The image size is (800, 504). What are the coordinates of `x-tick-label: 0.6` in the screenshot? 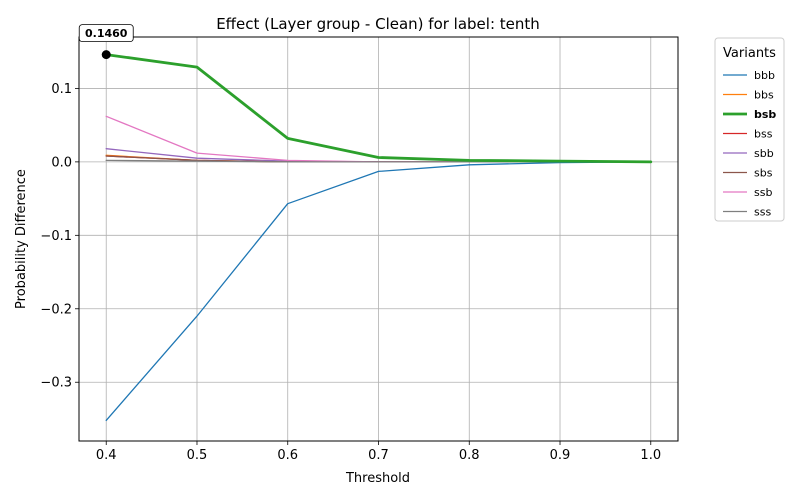 It's located at (287, 455).